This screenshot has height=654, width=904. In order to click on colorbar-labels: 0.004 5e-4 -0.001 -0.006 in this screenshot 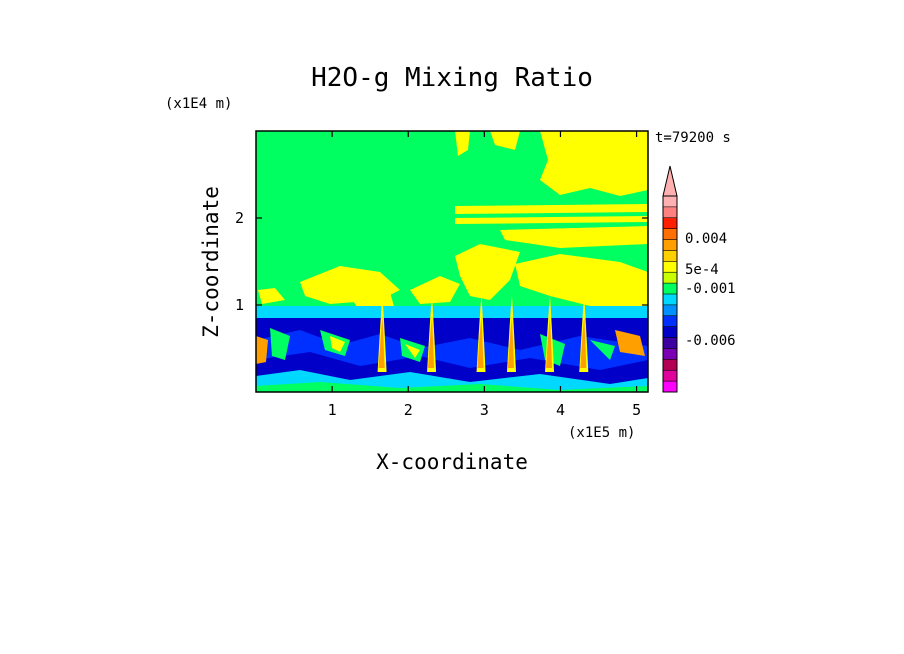, I will do `click(710, 290)`.